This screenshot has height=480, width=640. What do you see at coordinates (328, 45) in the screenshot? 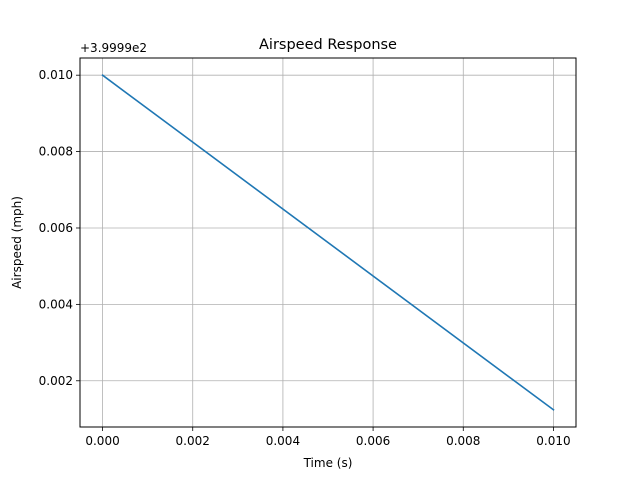
I see `chart-title: Airspeed Response` at bounding box center [328, 45].